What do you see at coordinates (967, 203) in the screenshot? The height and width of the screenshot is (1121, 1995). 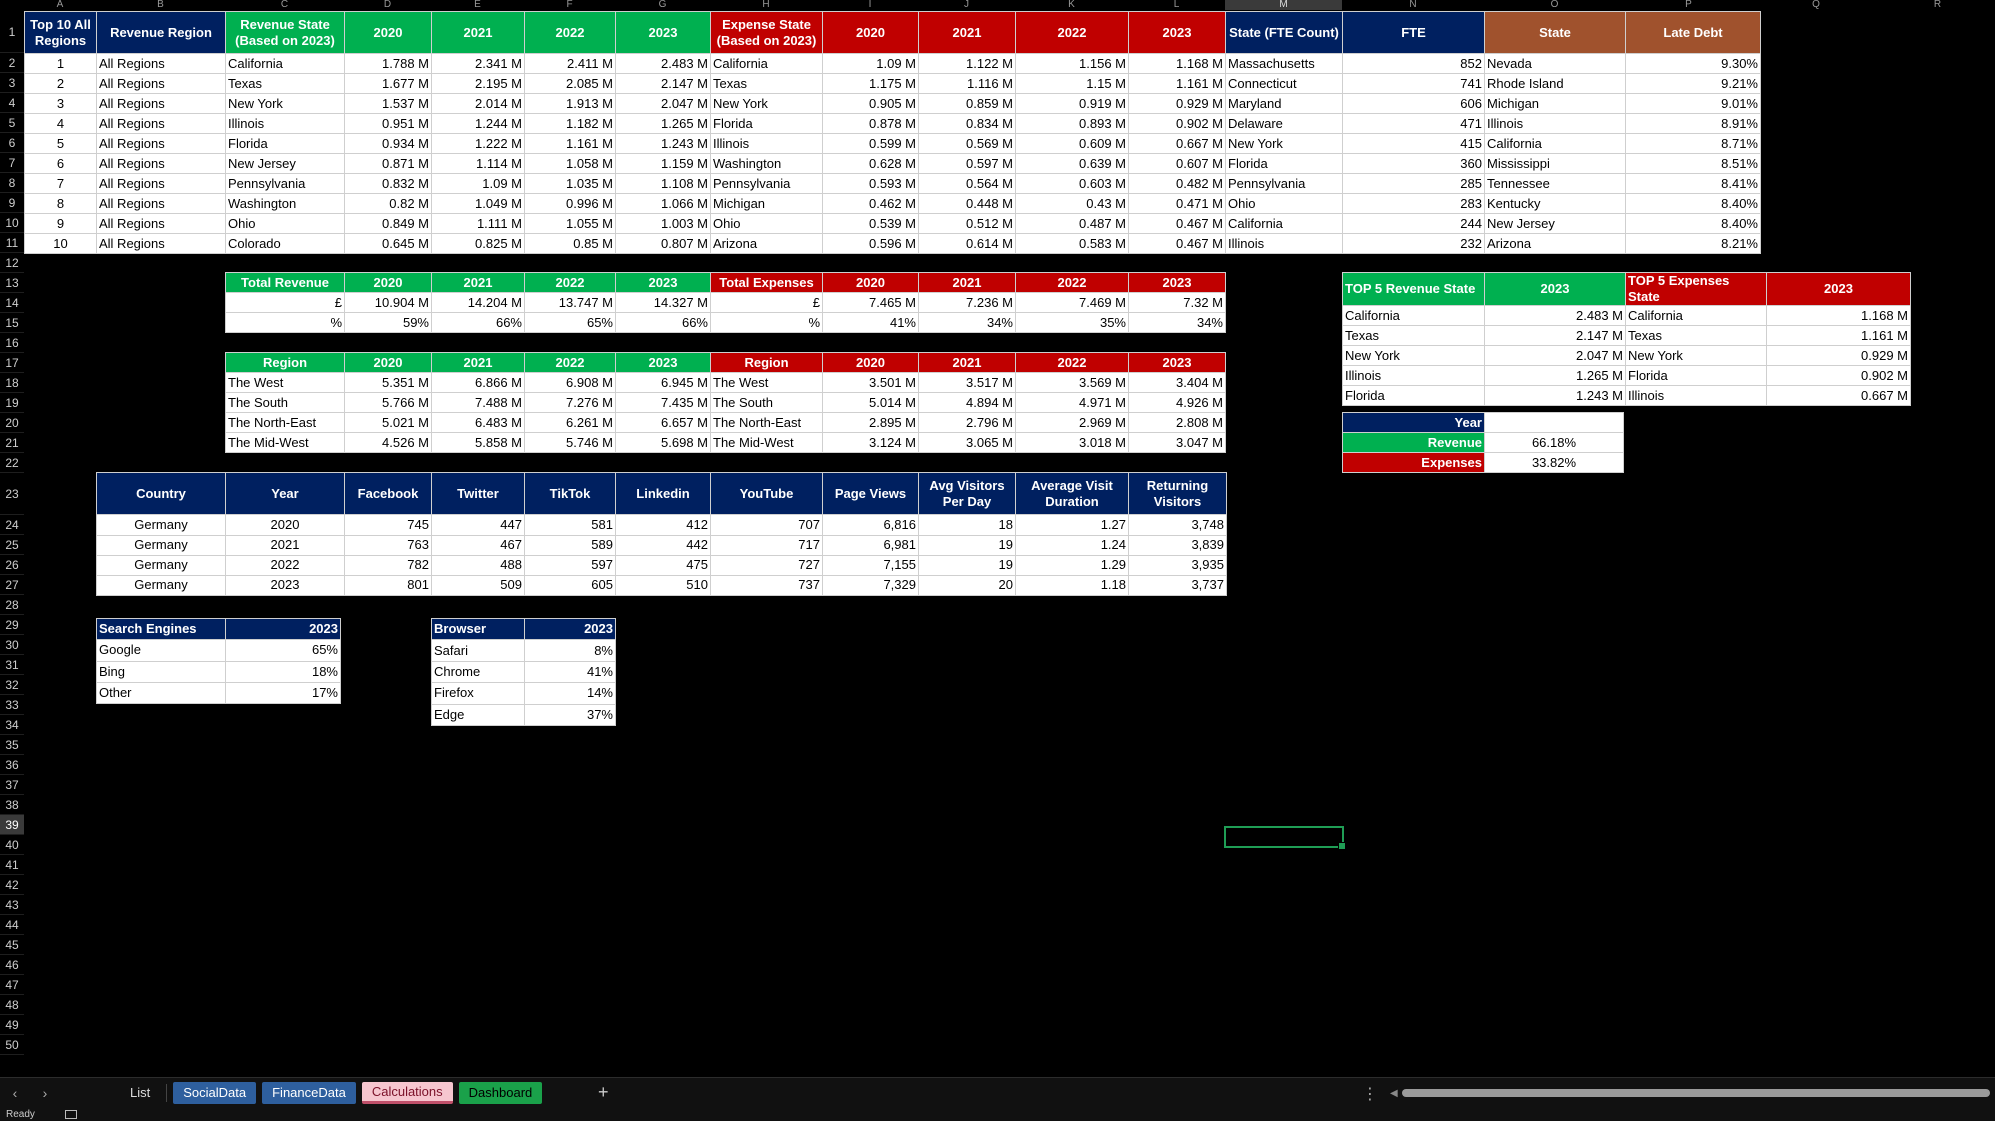 I see `top10-cell: 0.448 M` at bounding box center [967, 203].